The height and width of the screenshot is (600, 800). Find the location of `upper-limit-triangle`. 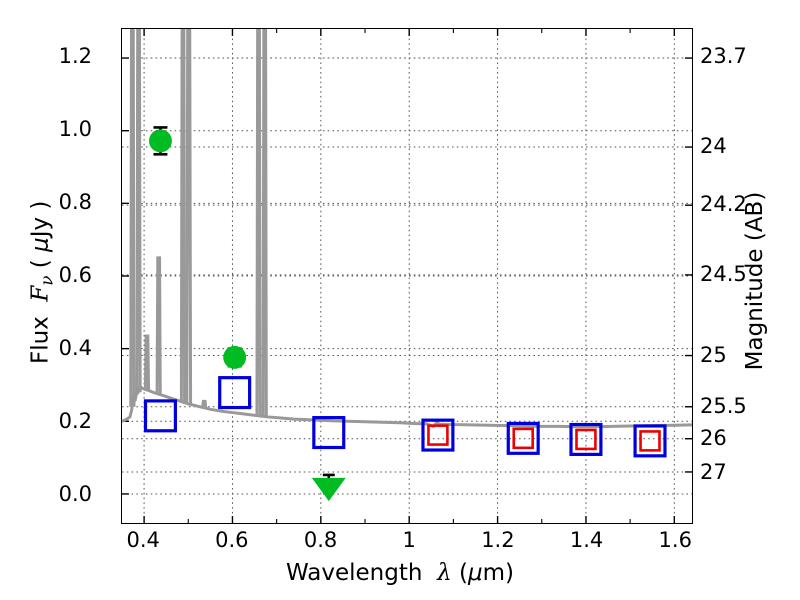

upper-limit-triangle is located at coordinates (328, 489).